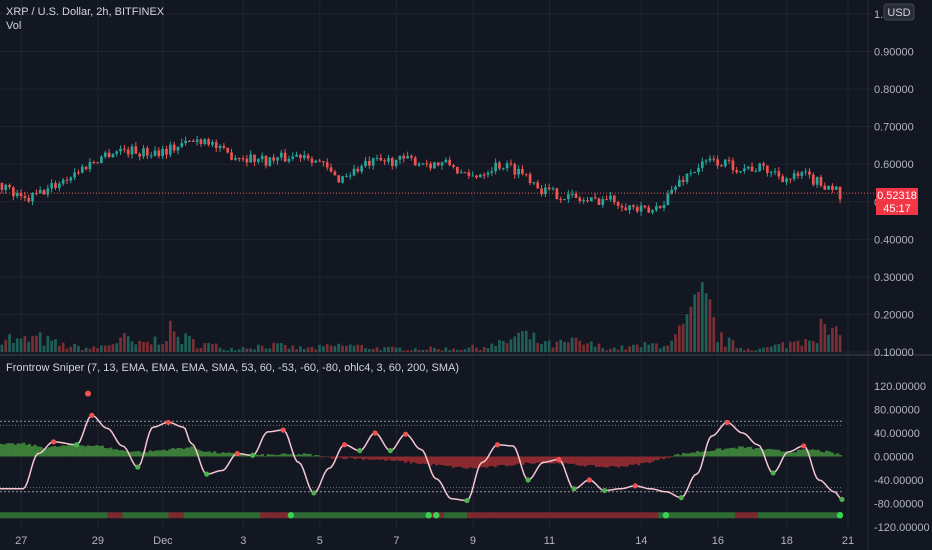 This screenshot has width=932, height=550. What do you see at coordinates (899, 12) in the screenshot?
I see `currency-button: USD` at bounding box center [899, 12].